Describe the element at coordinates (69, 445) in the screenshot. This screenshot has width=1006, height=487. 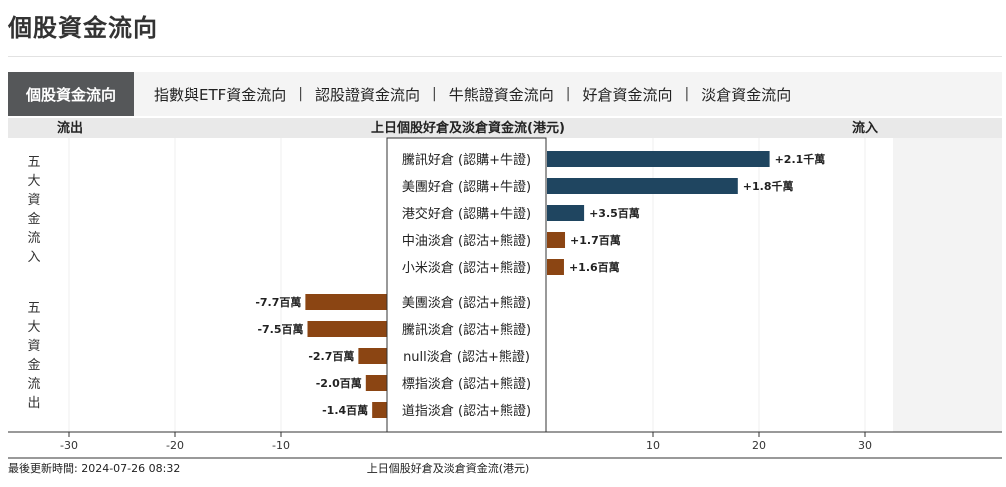
I see `x-tick-label: -30` at that location.